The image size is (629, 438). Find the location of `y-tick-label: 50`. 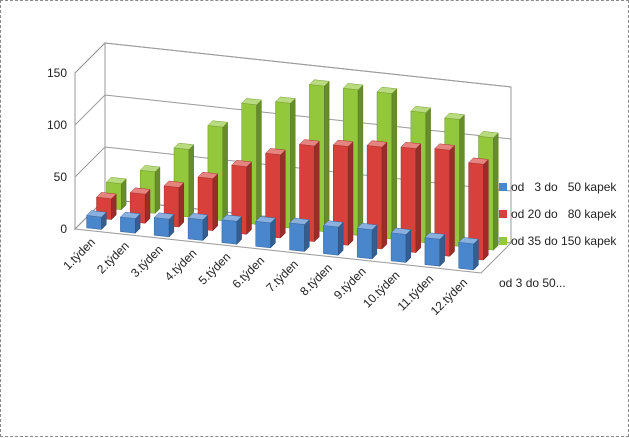

y-tick-label: 50 is located at coordinates (61, 177).